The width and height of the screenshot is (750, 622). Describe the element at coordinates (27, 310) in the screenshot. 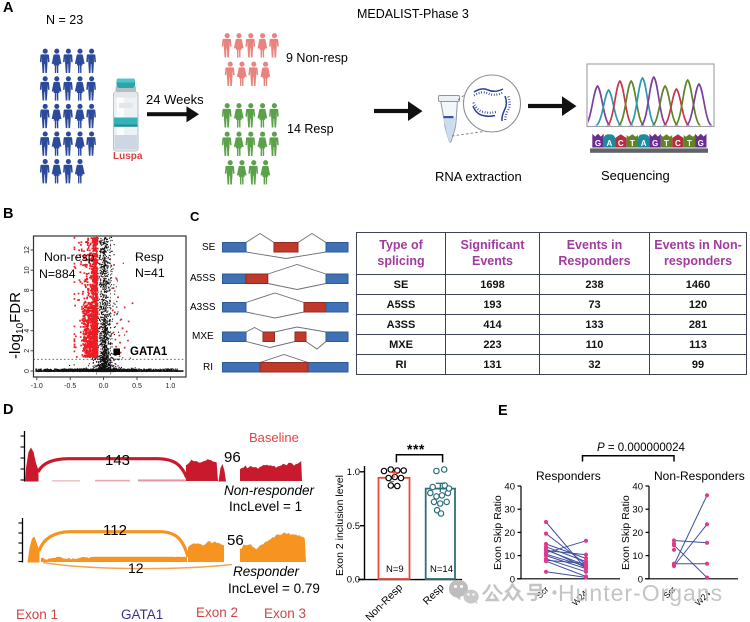

I see `svg-text: 6` at that location.